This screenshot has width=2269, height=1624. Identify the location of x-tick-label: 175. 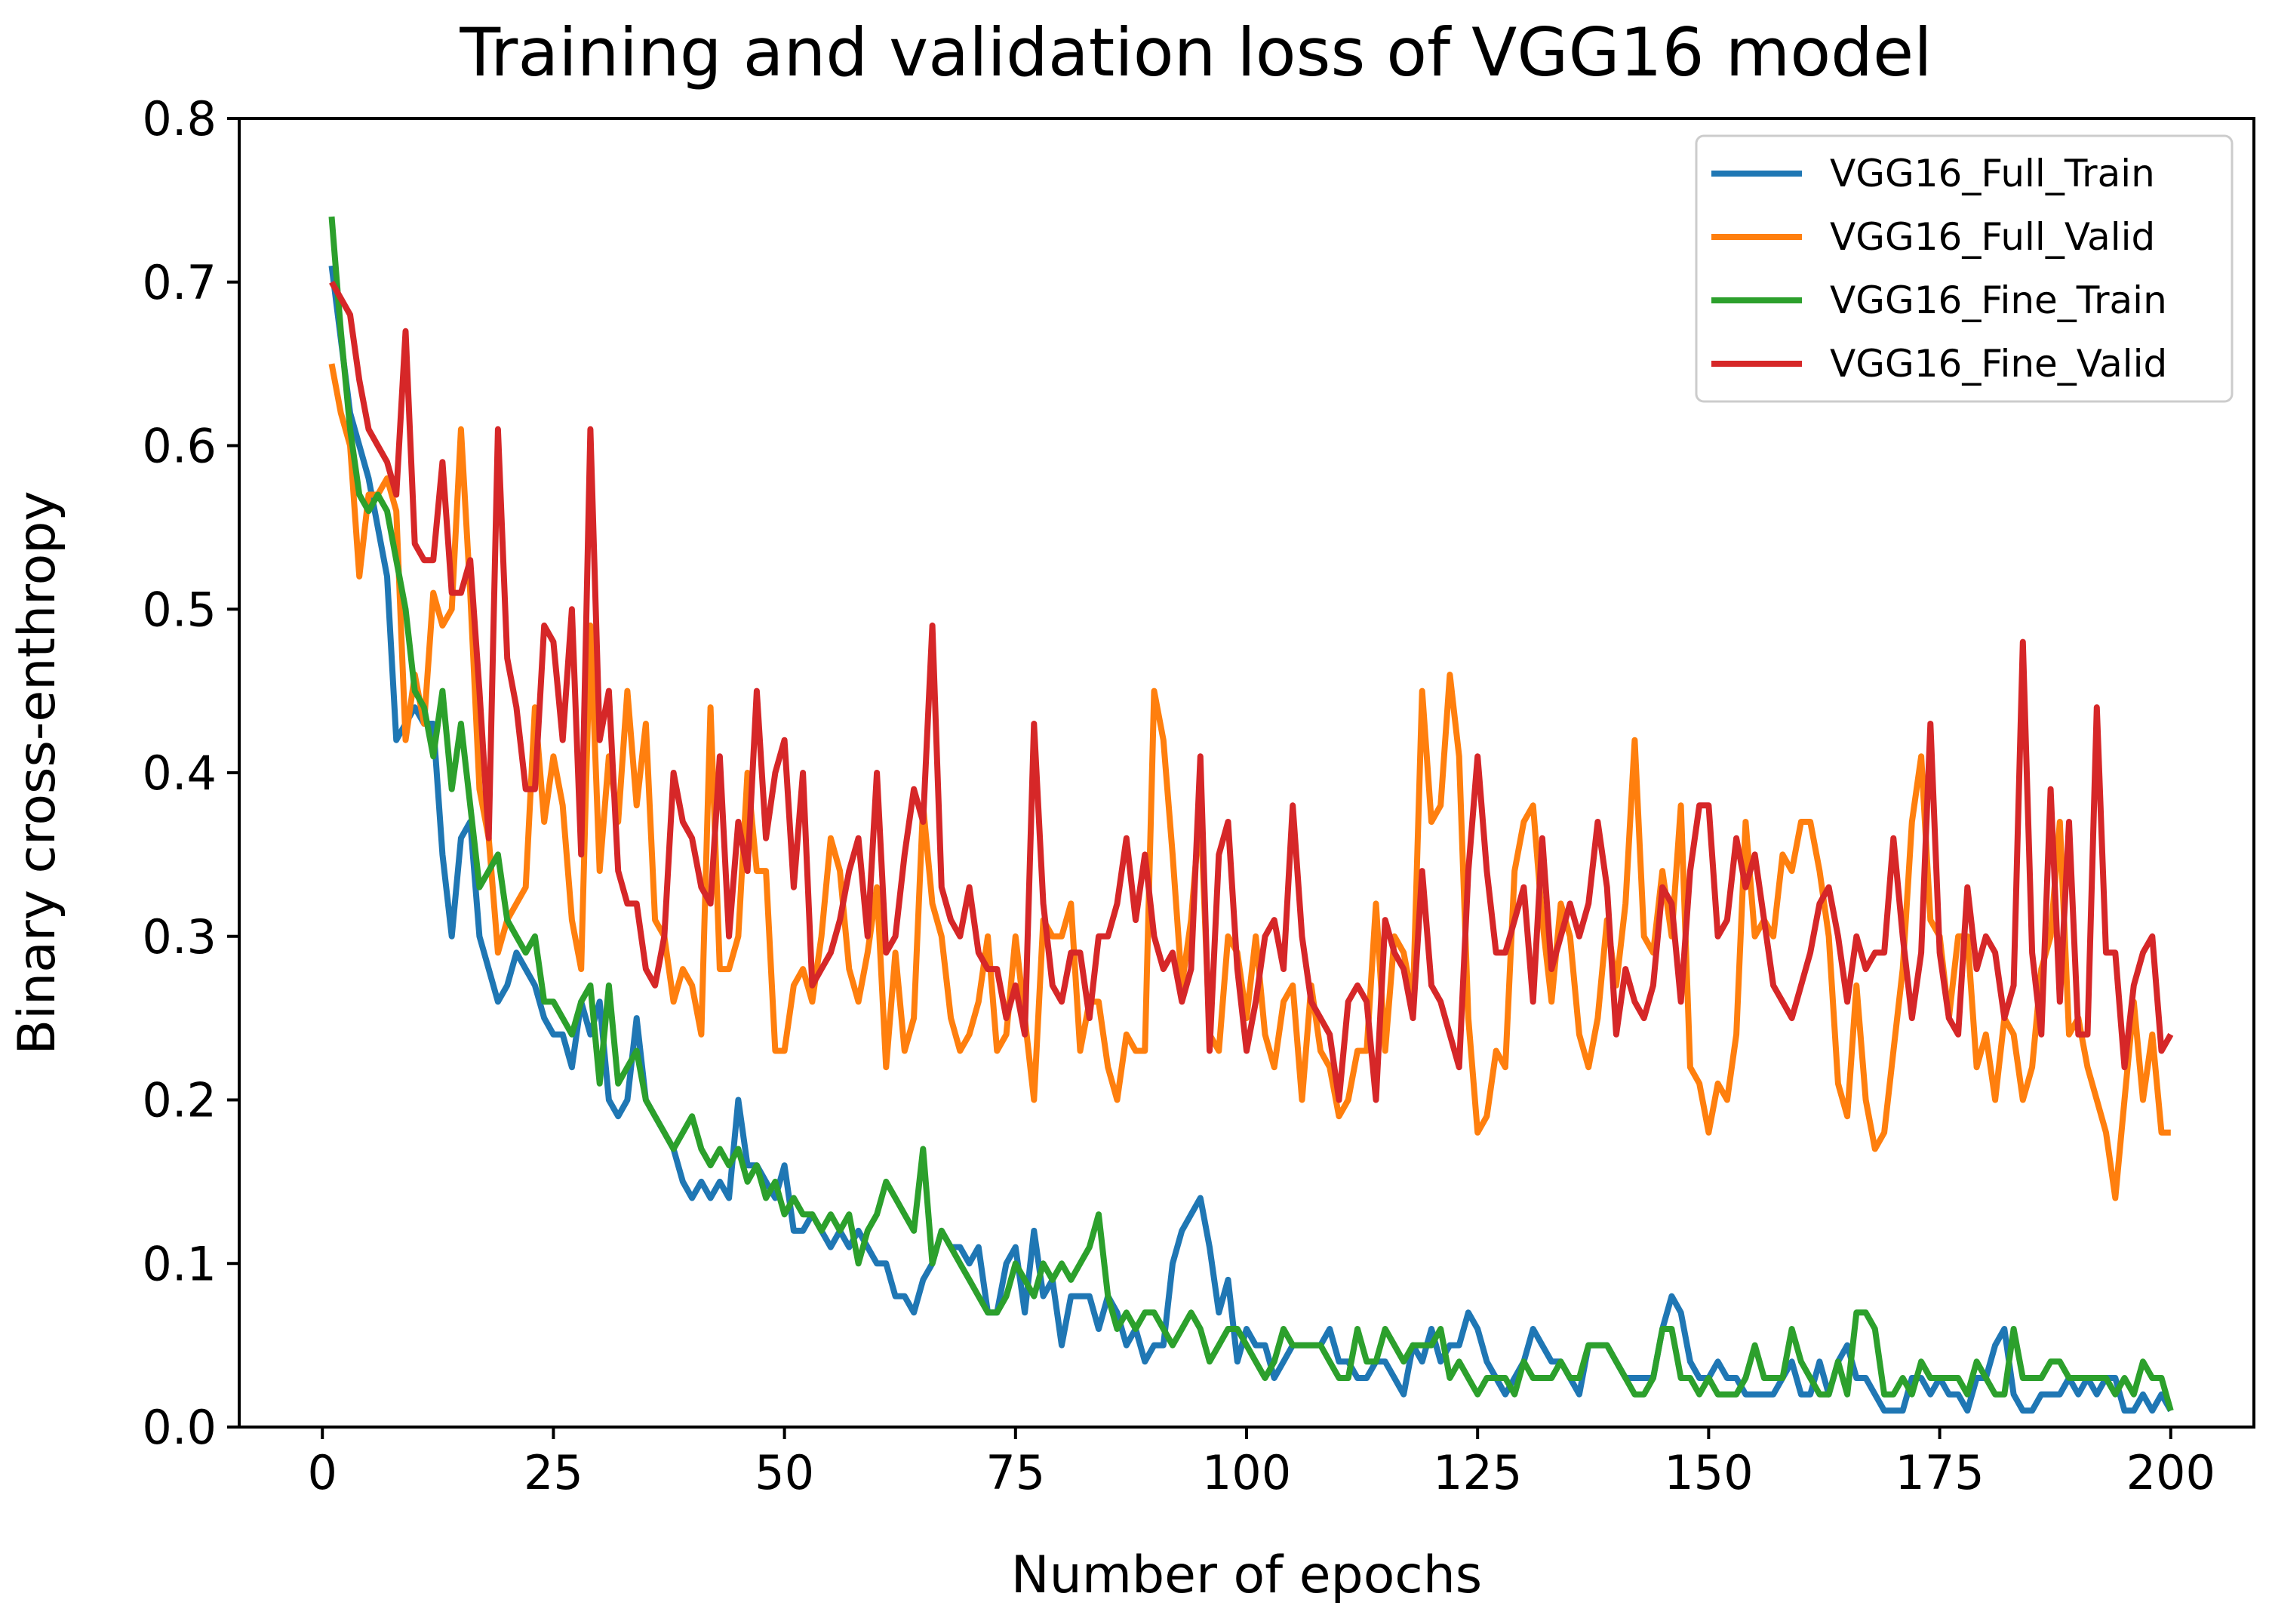
(1939, 1472).